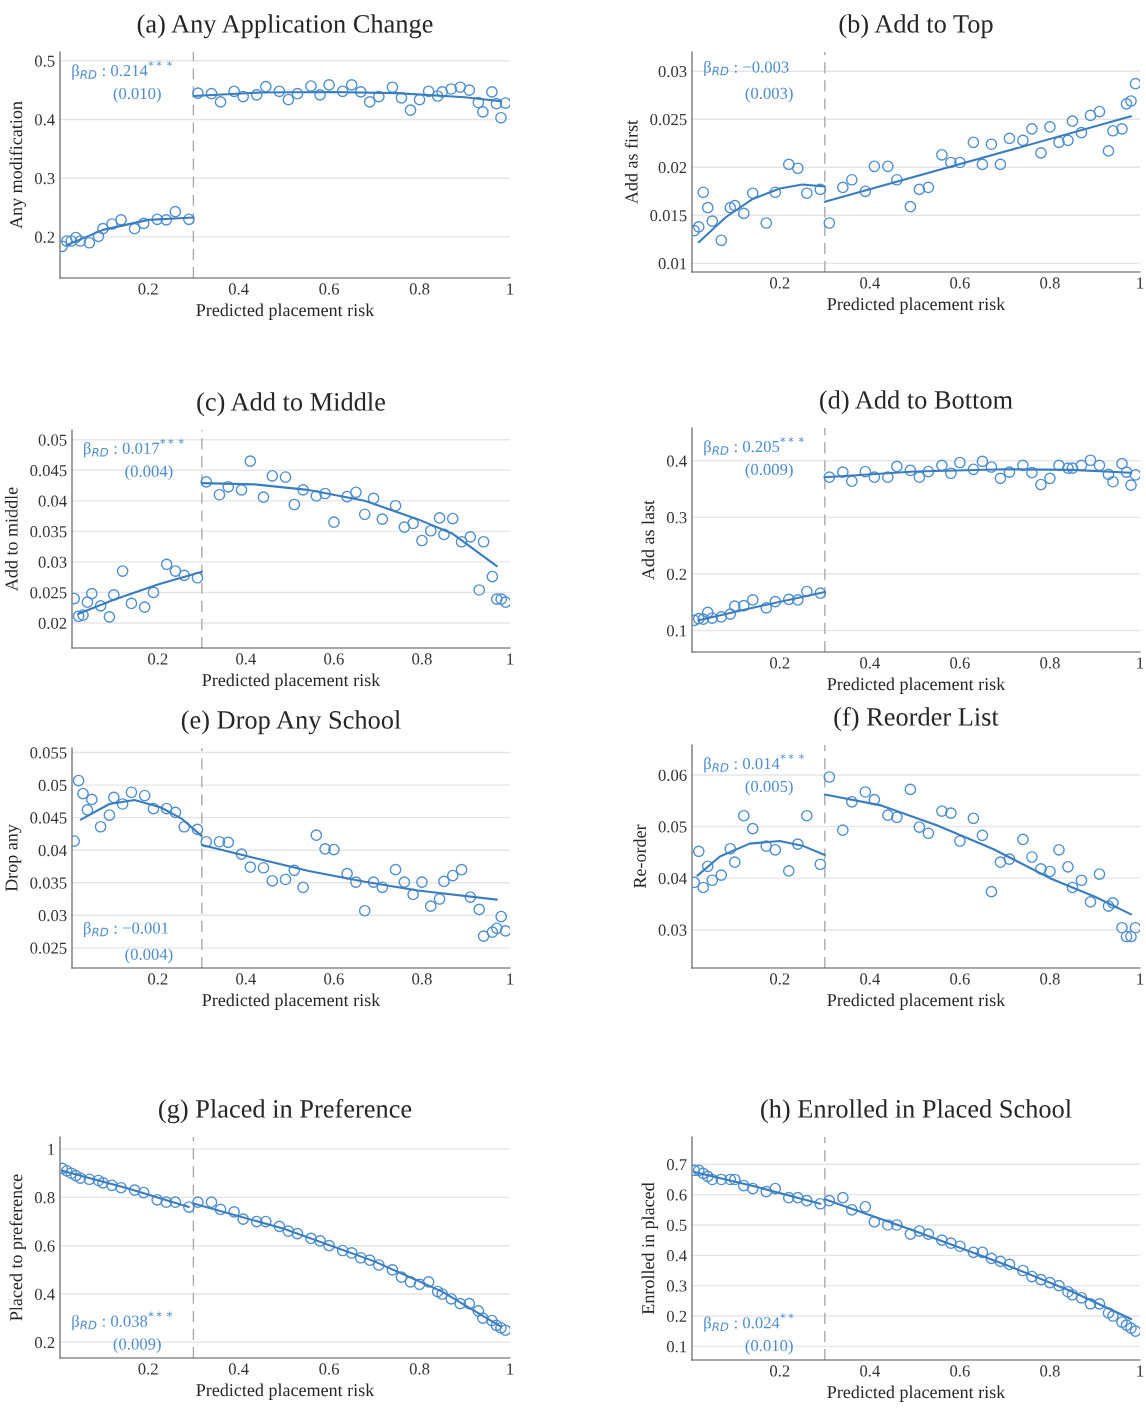 This screenshot has height=1408, width=1146. I want to click on y-tick-label: 0.02, so click(672, 167).